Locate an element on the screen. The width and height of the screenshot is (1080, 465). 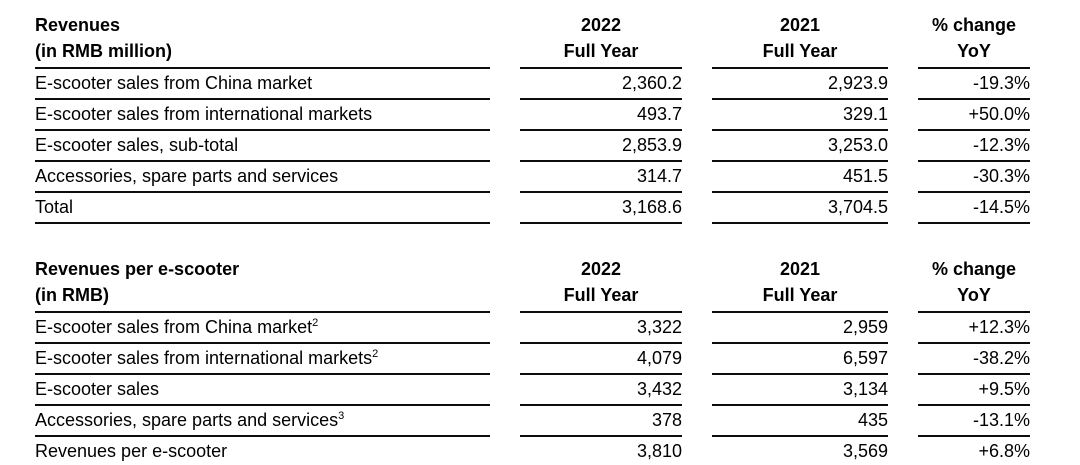
value-2021: 3,253.0 is located at coordinates (800, 146).